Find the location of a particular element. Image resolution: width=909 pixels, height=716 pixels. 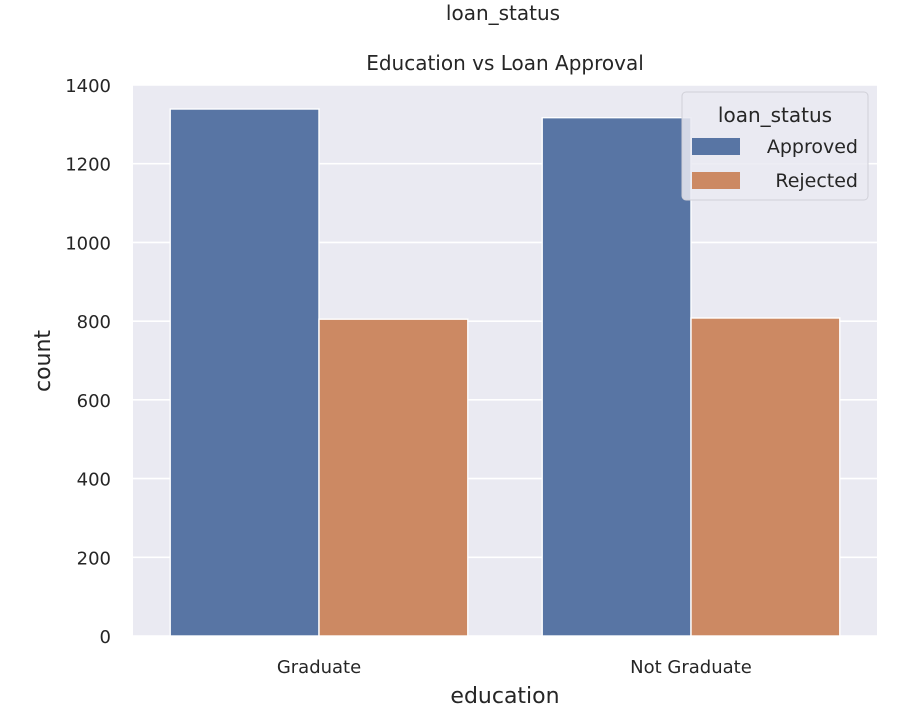

y-tick-label: 1200 is located at coordinates (88, 165).